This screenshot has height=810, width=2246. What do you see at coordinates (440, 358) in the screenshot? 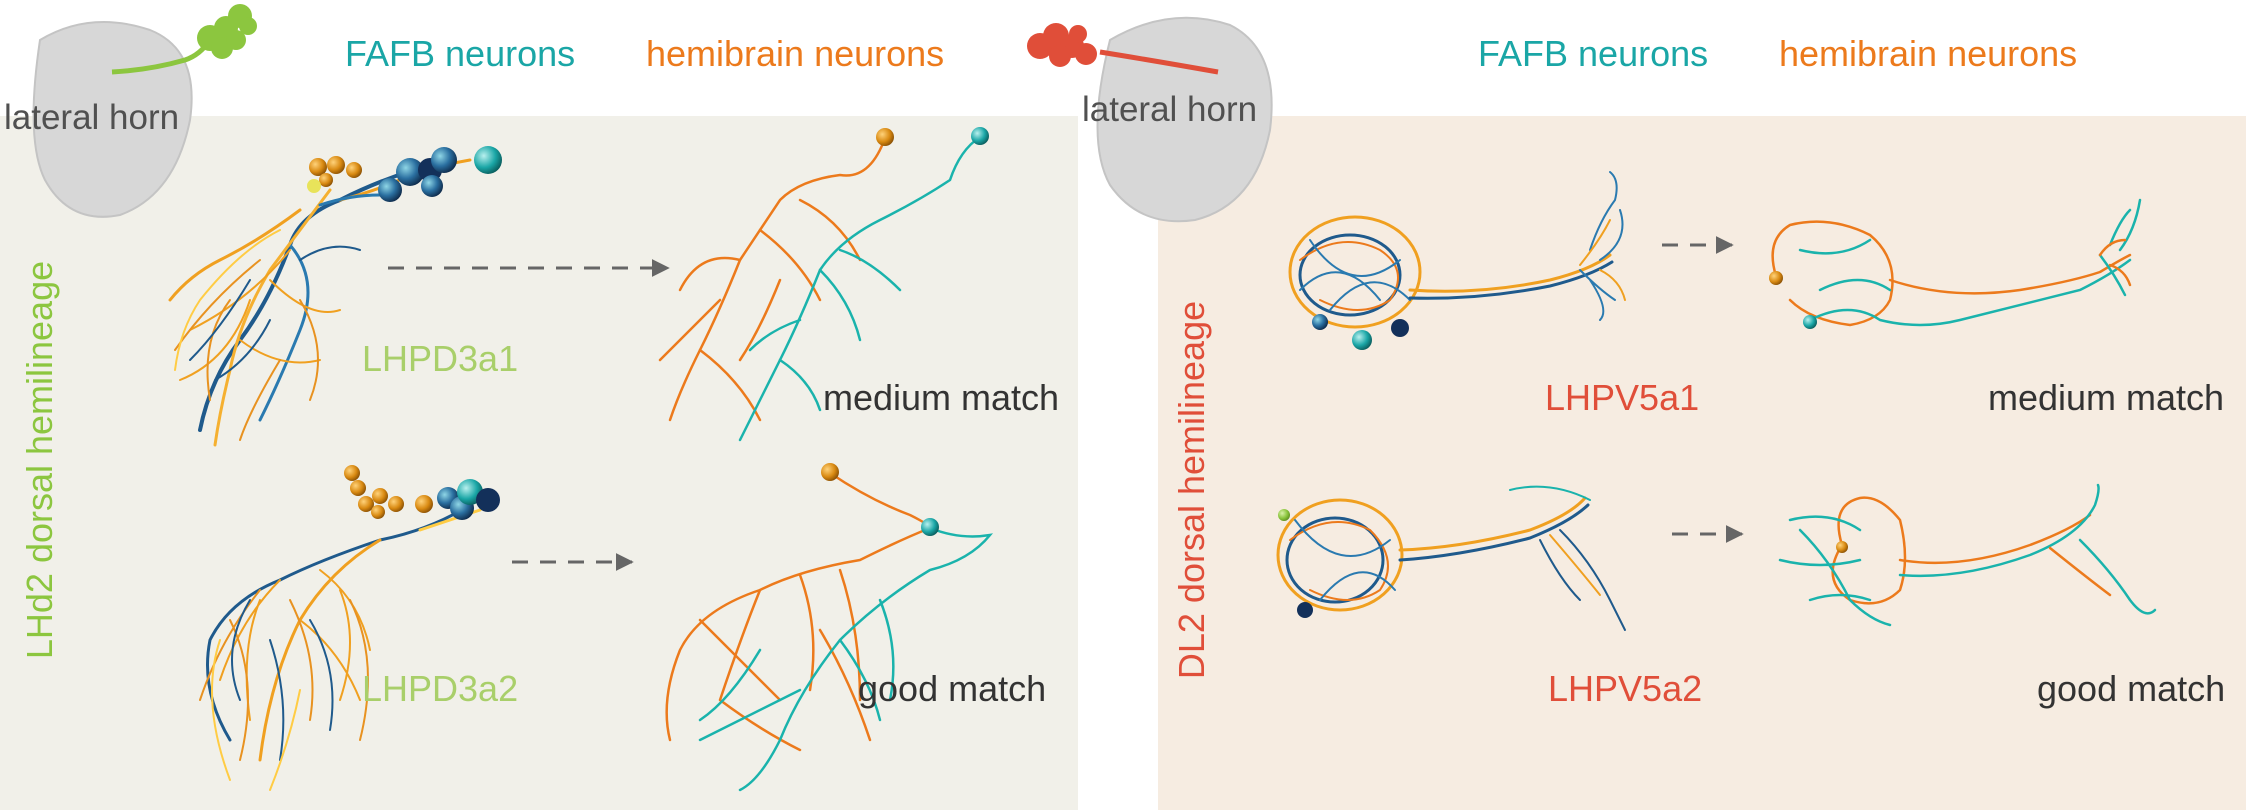
I see `cell-type-lhpd3a1: LHPD3a1` at bounding box center [440, 358].